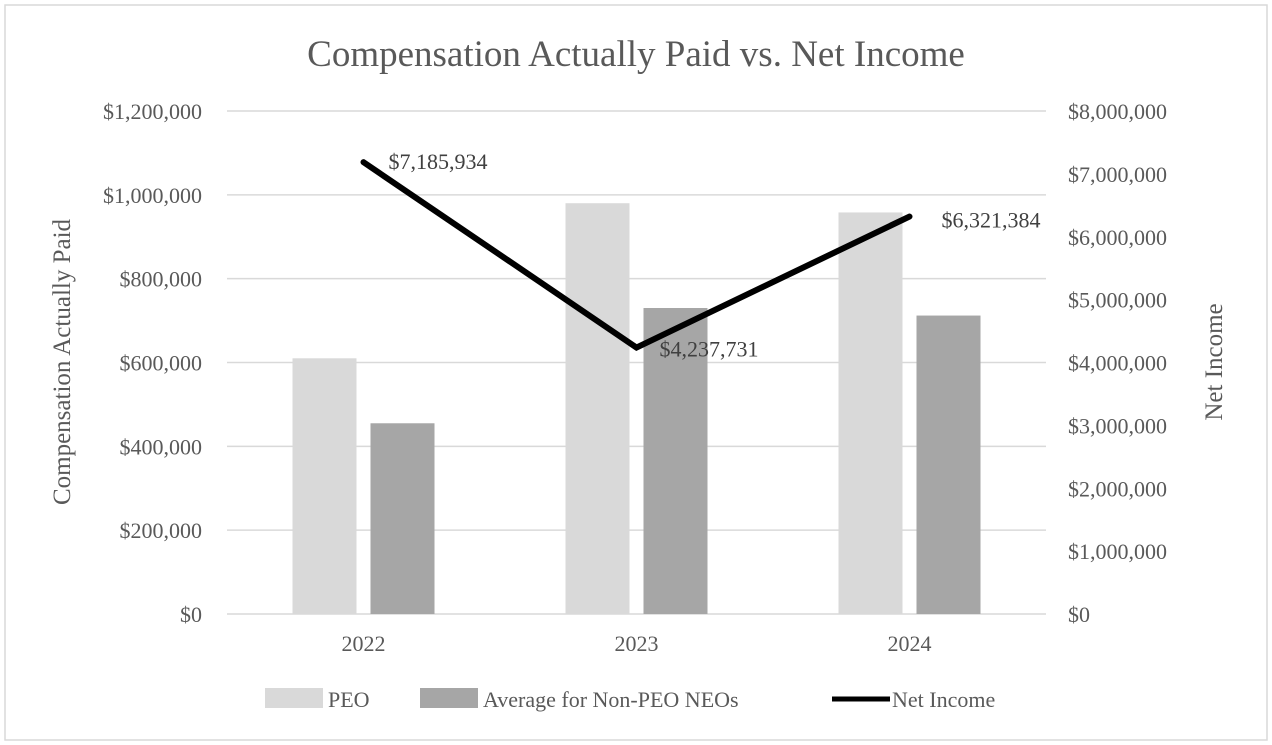 The width and height of the screenshot is (1272, 745). I want to click on y2-tick-label: $6,000,000, so click(1117, 237).